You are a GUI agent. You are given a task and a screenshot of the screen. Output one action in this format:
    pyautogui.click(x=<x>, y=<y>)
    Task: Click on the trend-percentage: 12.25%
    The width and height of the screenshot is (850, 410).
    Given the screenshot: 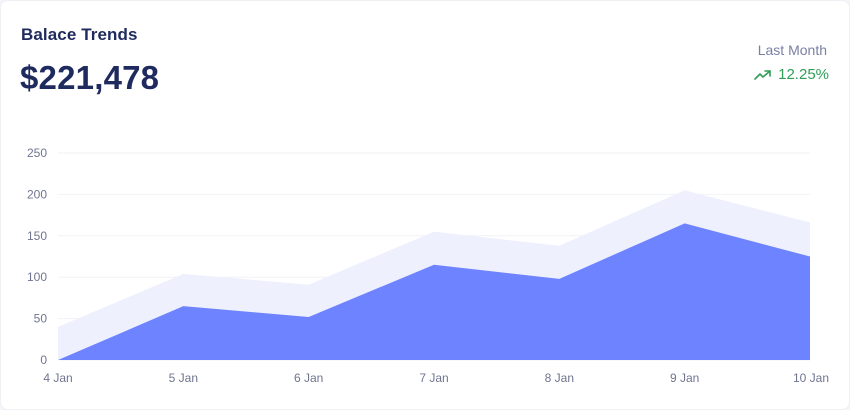 What is the action you would take?
    pyautogui.click(x=803, y=74)
    